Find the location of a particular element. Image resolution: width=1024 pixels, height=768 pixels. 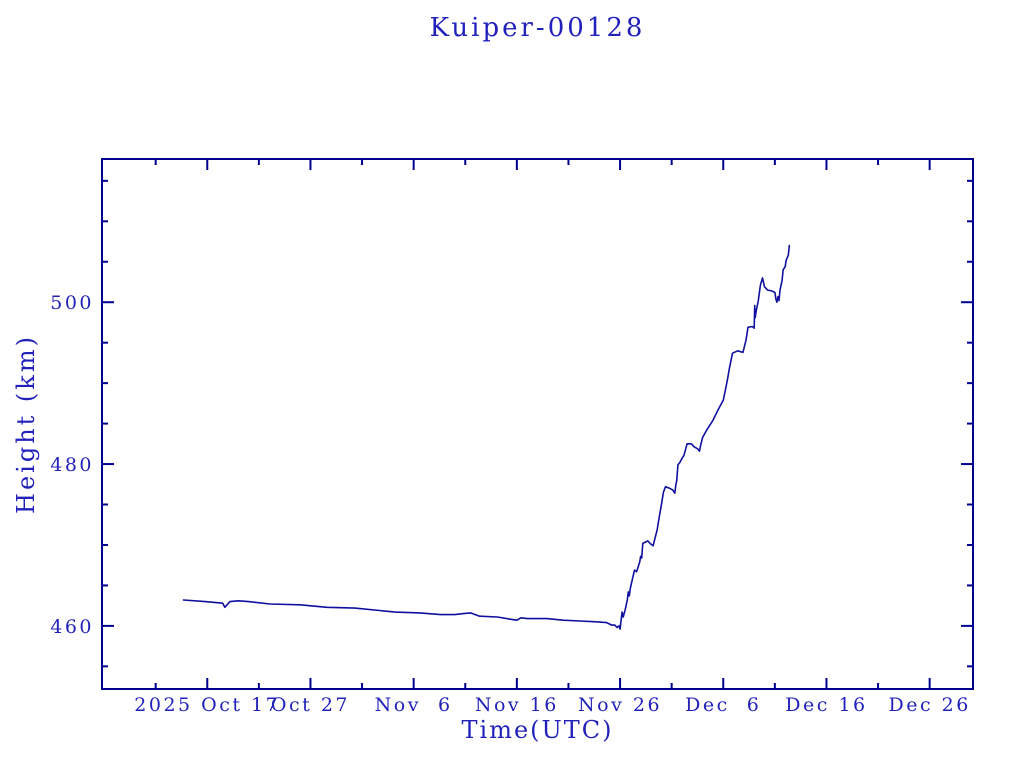

x-axis-tick-label: Nov 16 is located at coordinates (517, 705).